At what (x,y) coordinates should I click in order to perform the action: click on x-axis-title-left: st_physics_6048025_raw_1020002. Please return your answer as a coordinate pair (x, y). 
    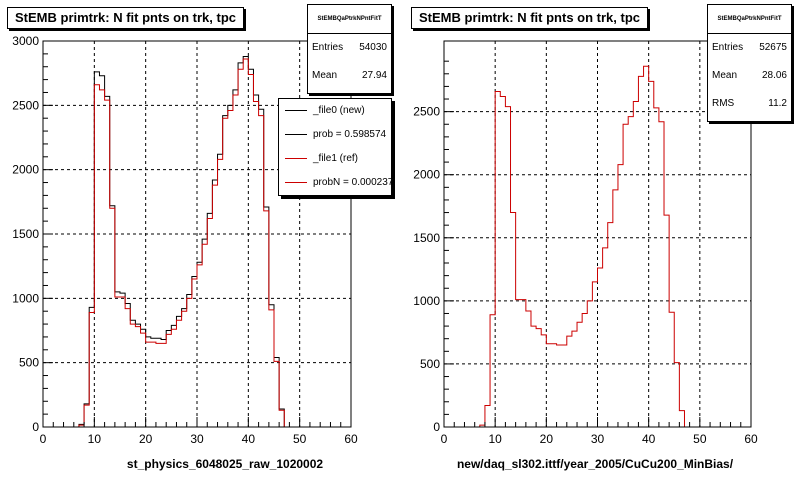
    Looking at the image, I should click on (225, 464).